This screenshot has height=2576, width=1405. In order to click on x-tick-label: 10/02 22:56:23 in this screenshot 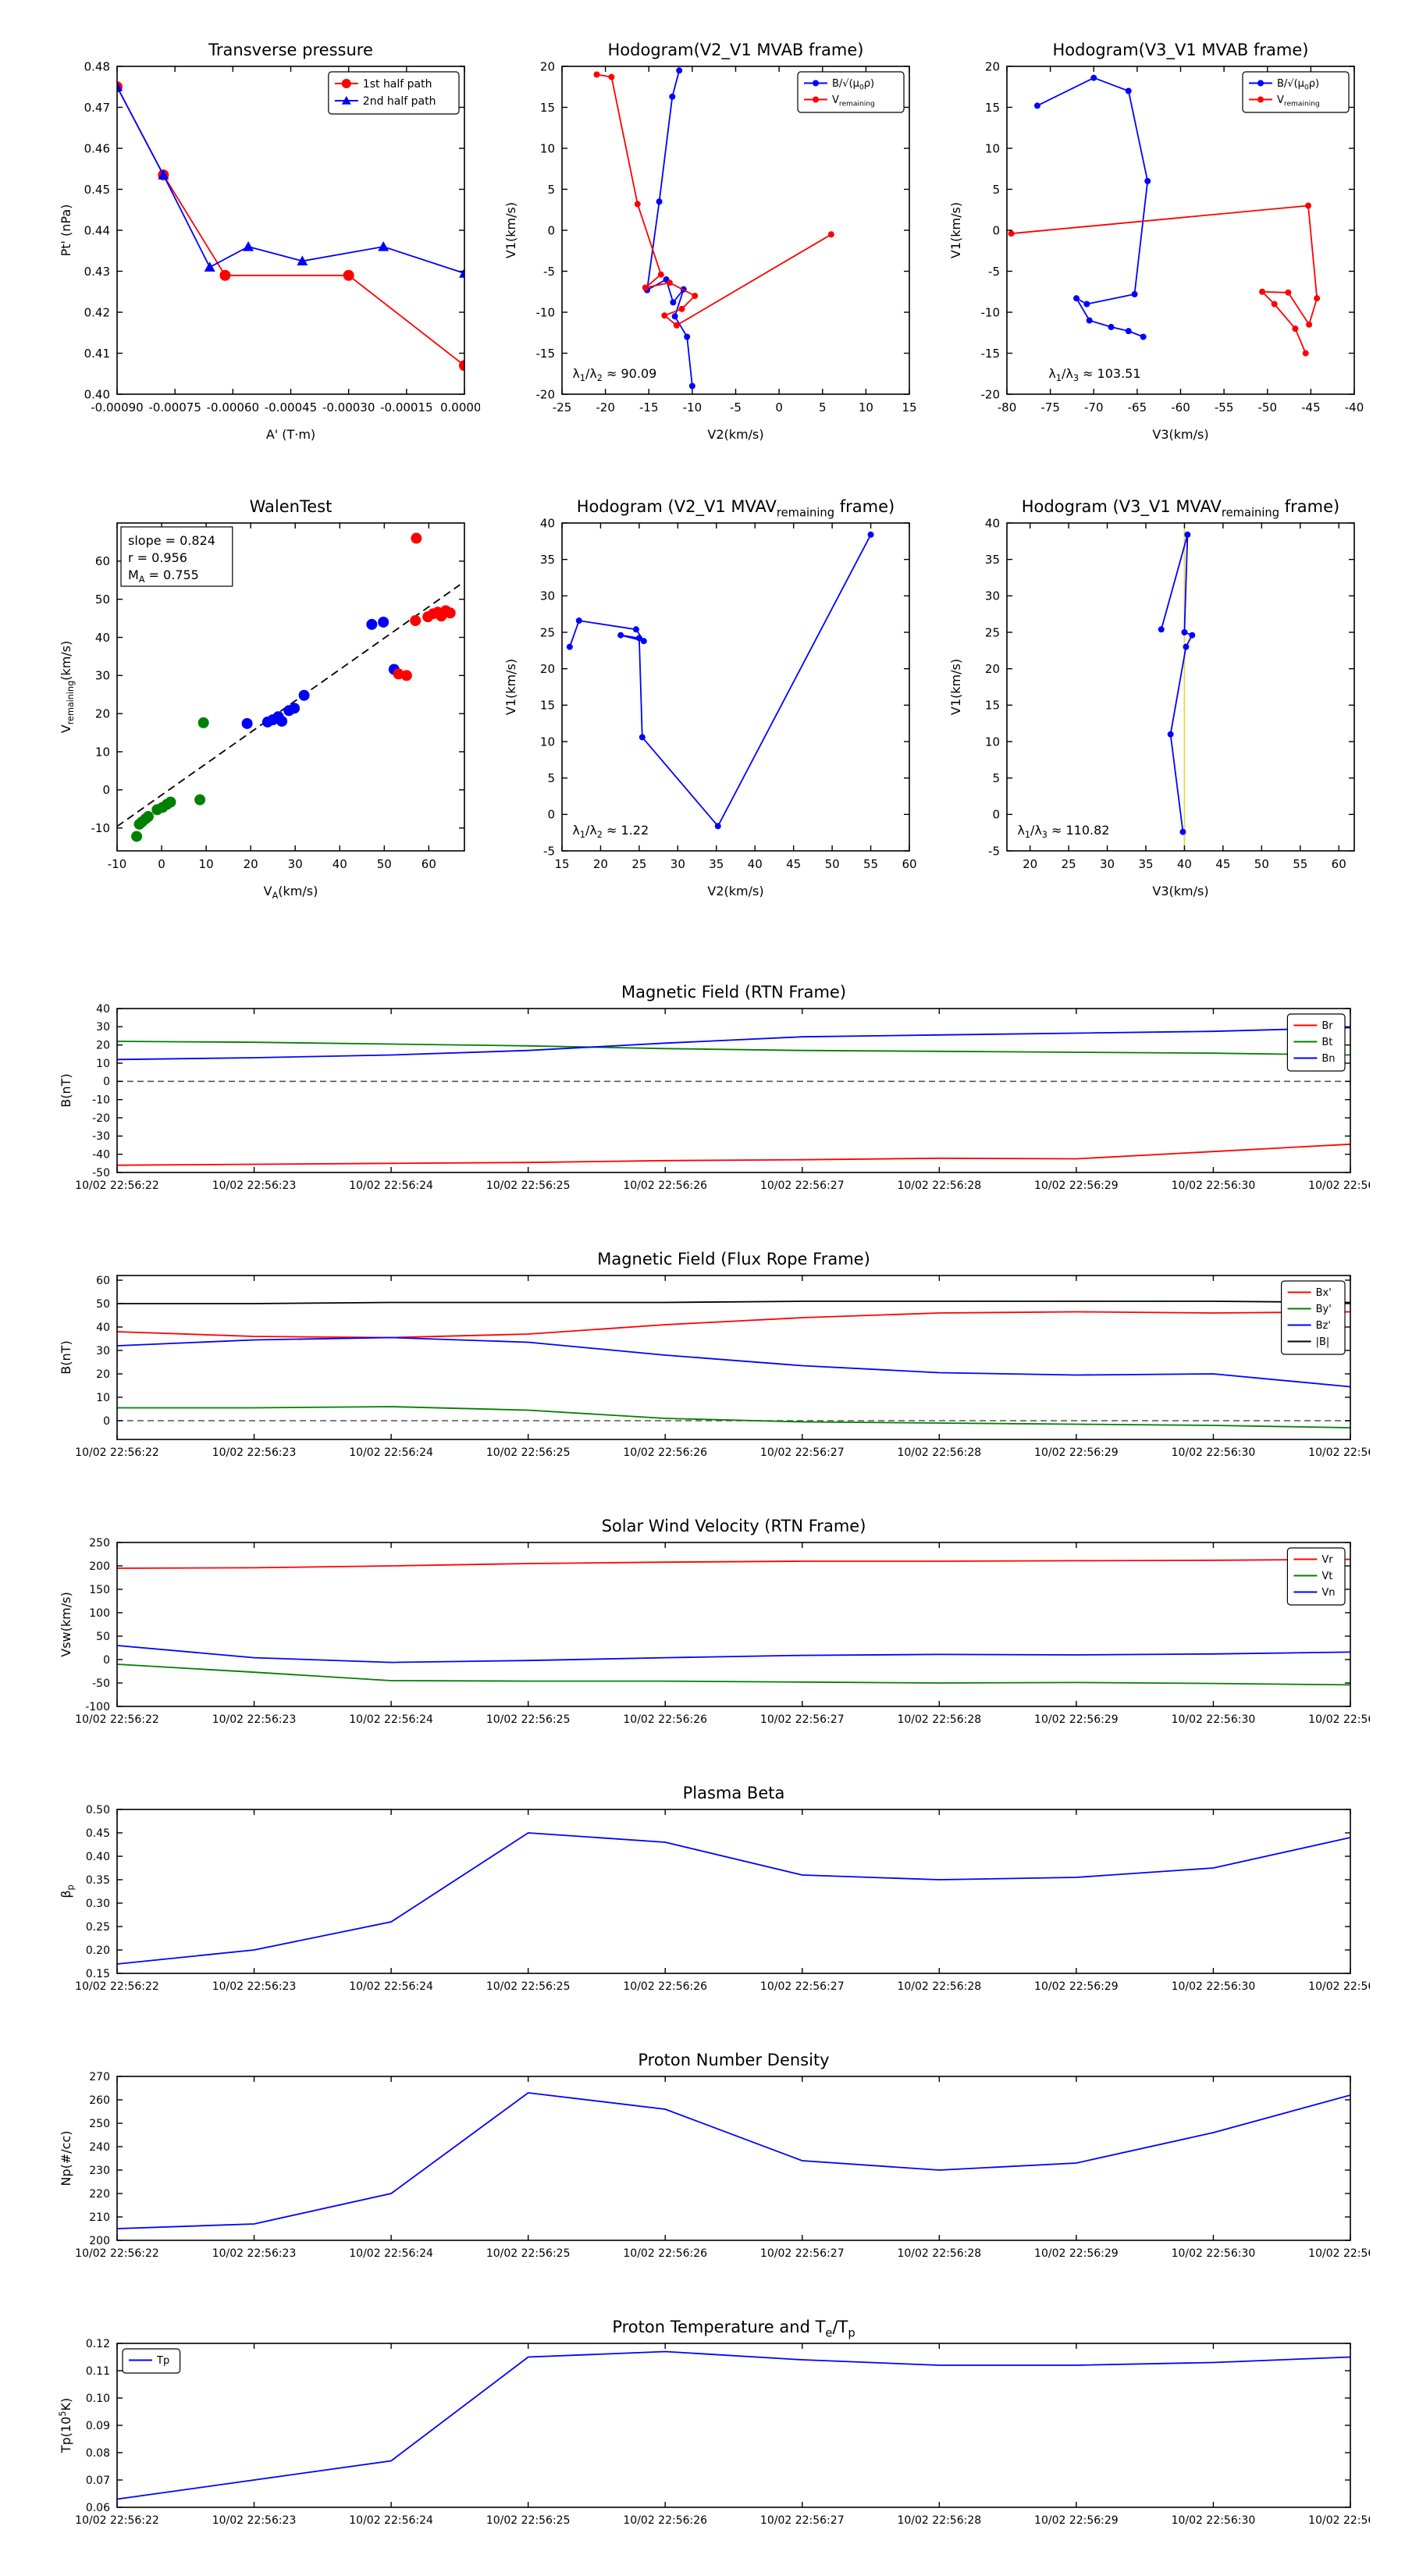, I will do `click(255, 1719)`.